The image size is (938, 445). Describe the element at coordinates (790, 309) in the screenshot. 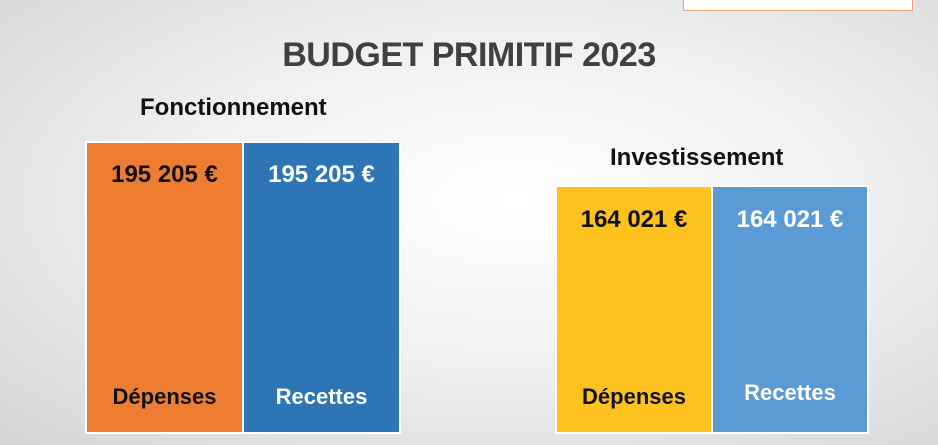

I see `budget-block: 164 021 € Recettes` at that location.